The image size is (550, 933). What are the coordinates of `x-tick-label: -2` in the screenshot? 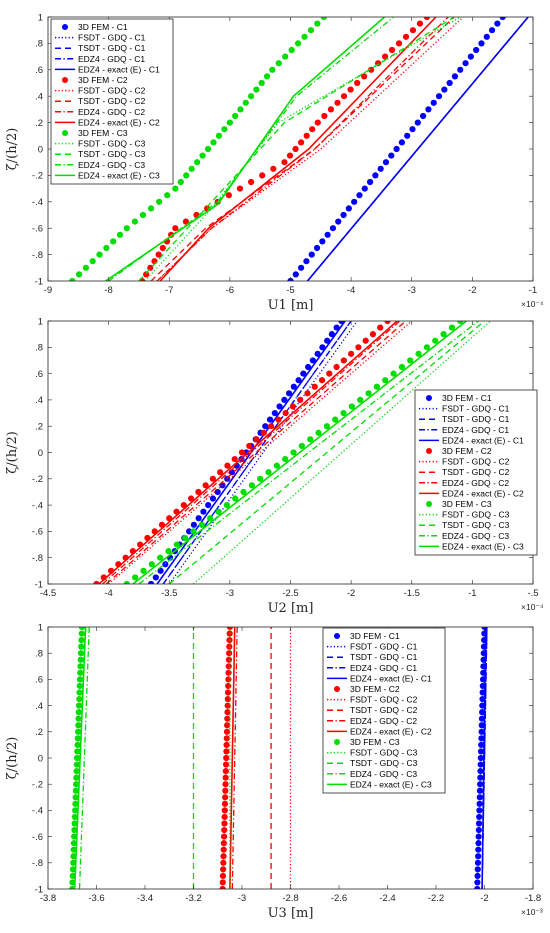 It's located at (351, 593).